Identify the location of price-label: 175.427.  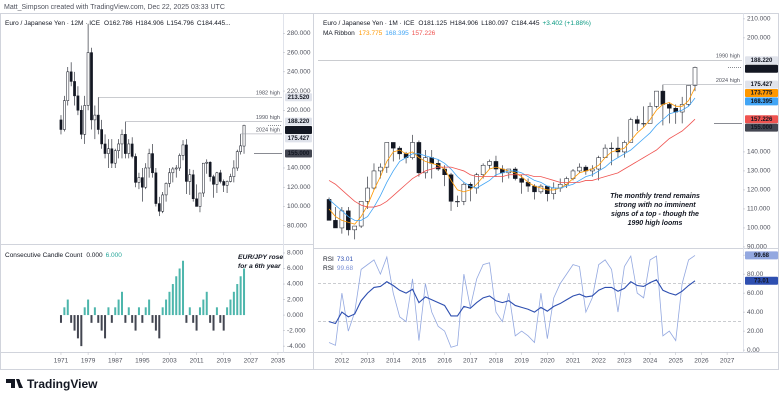
(299, 139).